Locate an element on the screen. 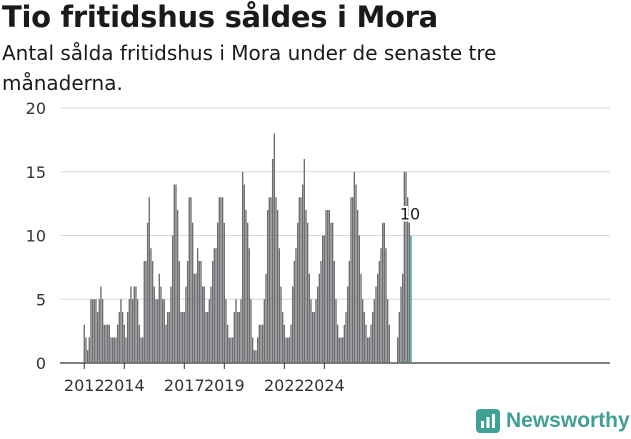  bar-latest is located at coordinates (411, 299).